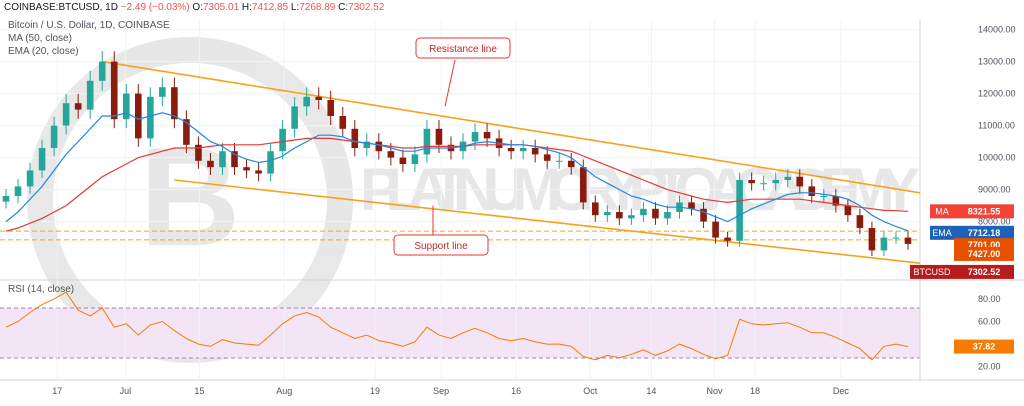  What do you see at coordinates (452, 146) in the screenshot?
I see `annotations: Resistance line Support line` at bounding box center [452, 146].